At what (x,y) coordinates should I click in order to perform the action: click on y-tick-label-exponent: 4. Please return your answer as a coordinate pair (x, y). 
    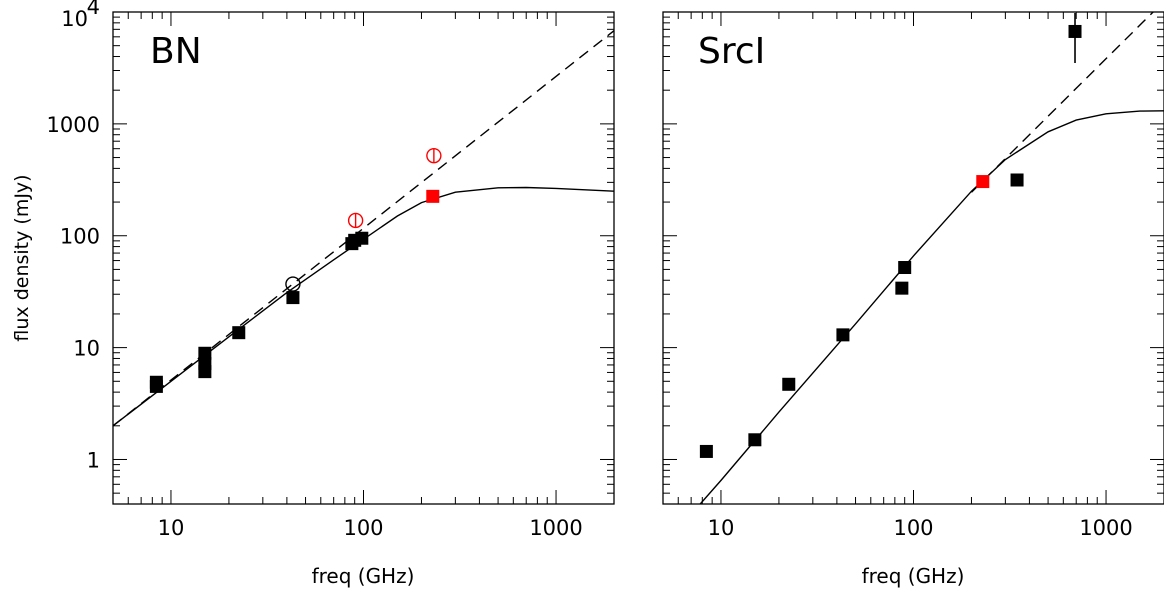
    Looking at the image, I should click on (93, 9).